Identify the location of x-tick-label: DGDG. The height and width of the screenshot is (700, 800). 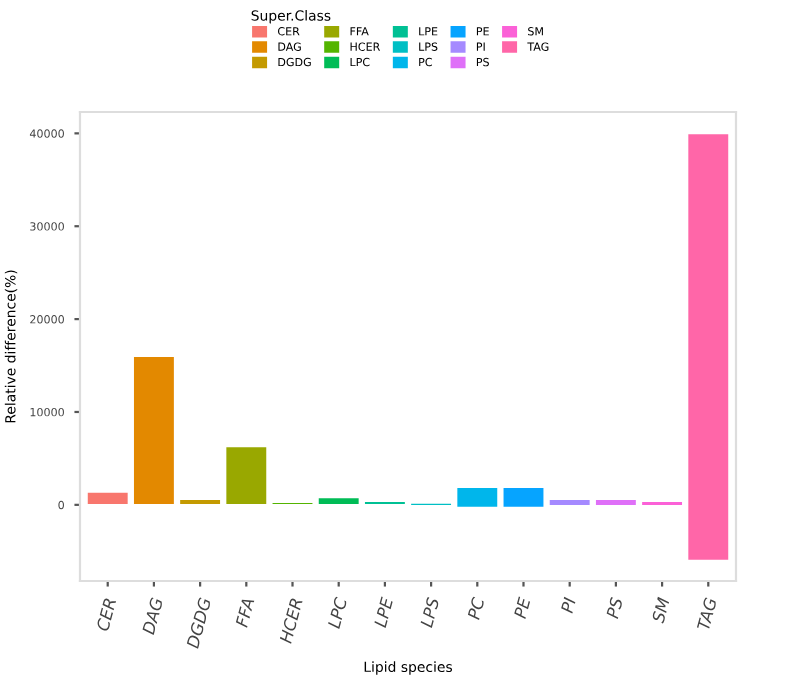
(199, 623).